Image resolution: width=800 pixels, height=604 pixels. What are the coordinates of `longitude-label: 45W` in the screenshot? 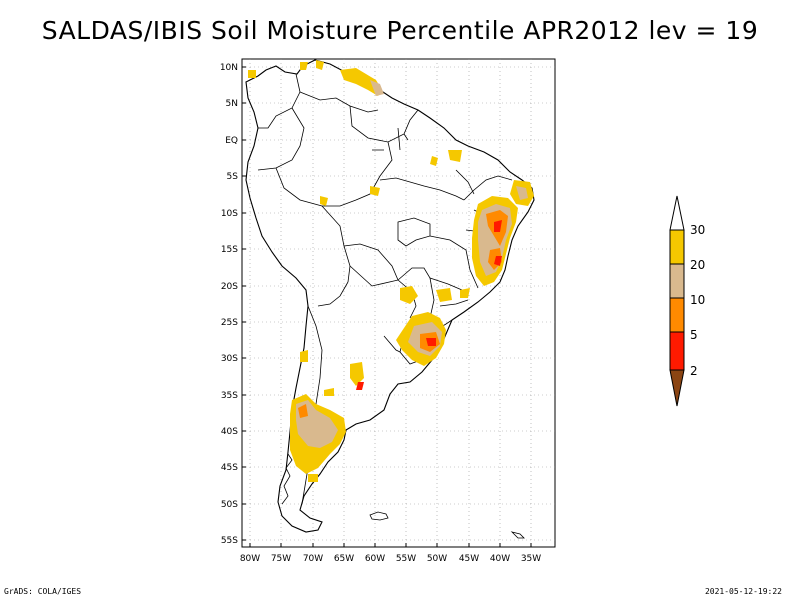 It's located at (469, 559).